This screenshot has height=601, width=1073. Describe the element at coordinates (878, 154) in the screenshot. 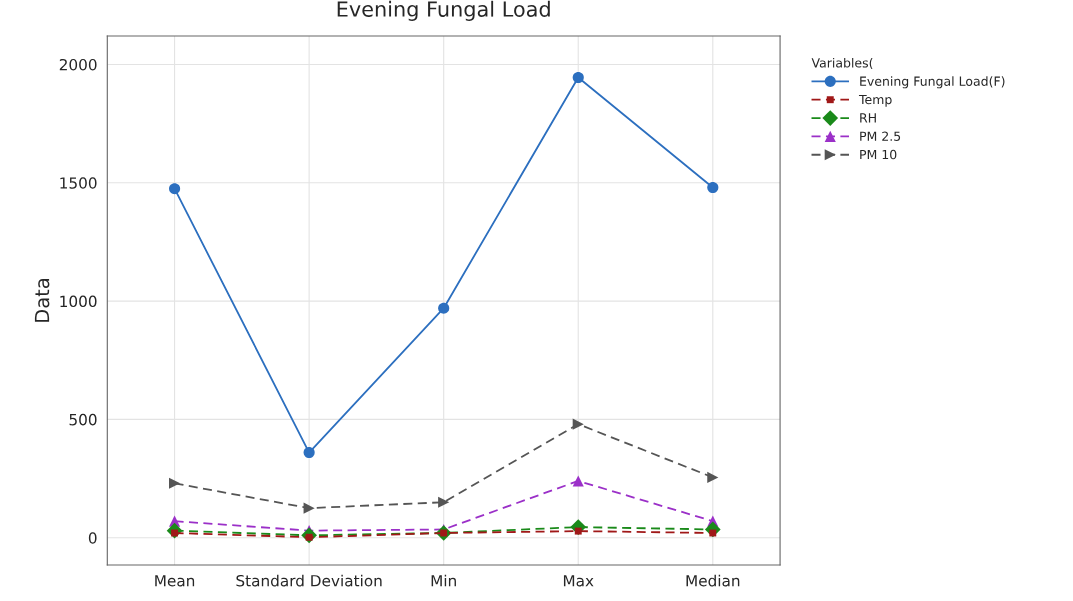

I see `legend-label: PM 10` at that location.